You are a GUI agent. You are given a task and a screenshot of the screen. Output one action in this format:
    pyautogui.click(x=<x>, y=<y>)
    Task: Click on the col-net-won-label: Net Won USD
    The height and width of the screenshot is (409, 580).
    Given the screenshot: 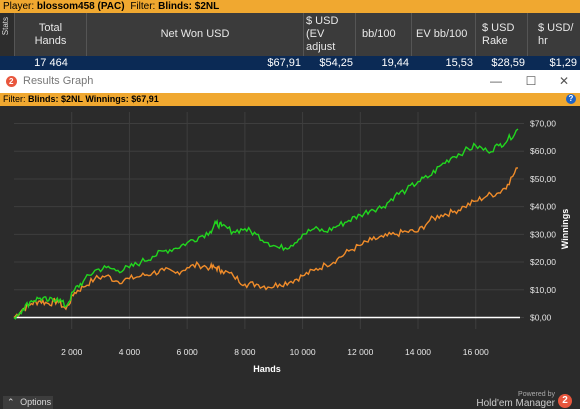 What is the action you would take?
    pyautogui.click(x=195, y=34)
    